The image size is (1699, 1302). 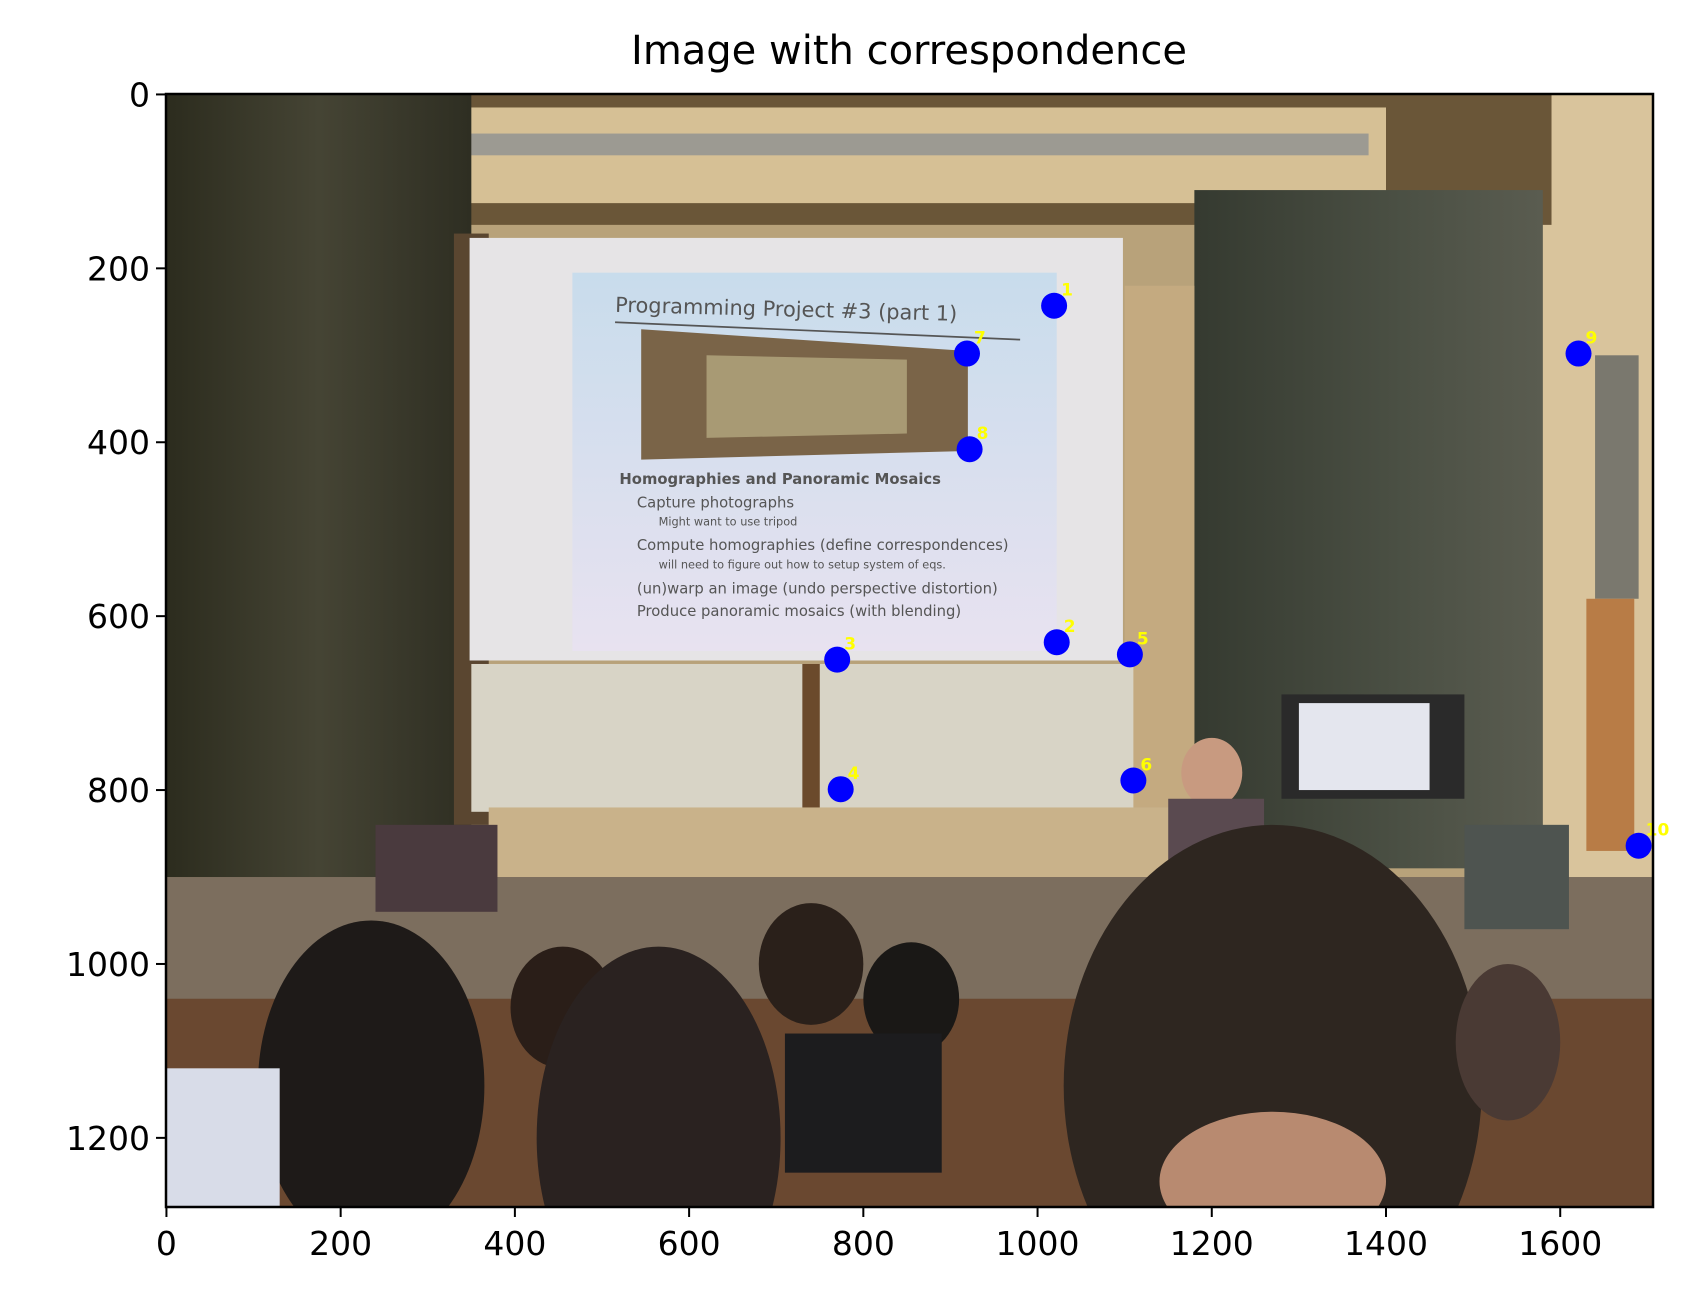 What do you see at coordinates (139, 94) in the screenshot?
I see `y-tick-label: 0` at bounding box center [139, 94].